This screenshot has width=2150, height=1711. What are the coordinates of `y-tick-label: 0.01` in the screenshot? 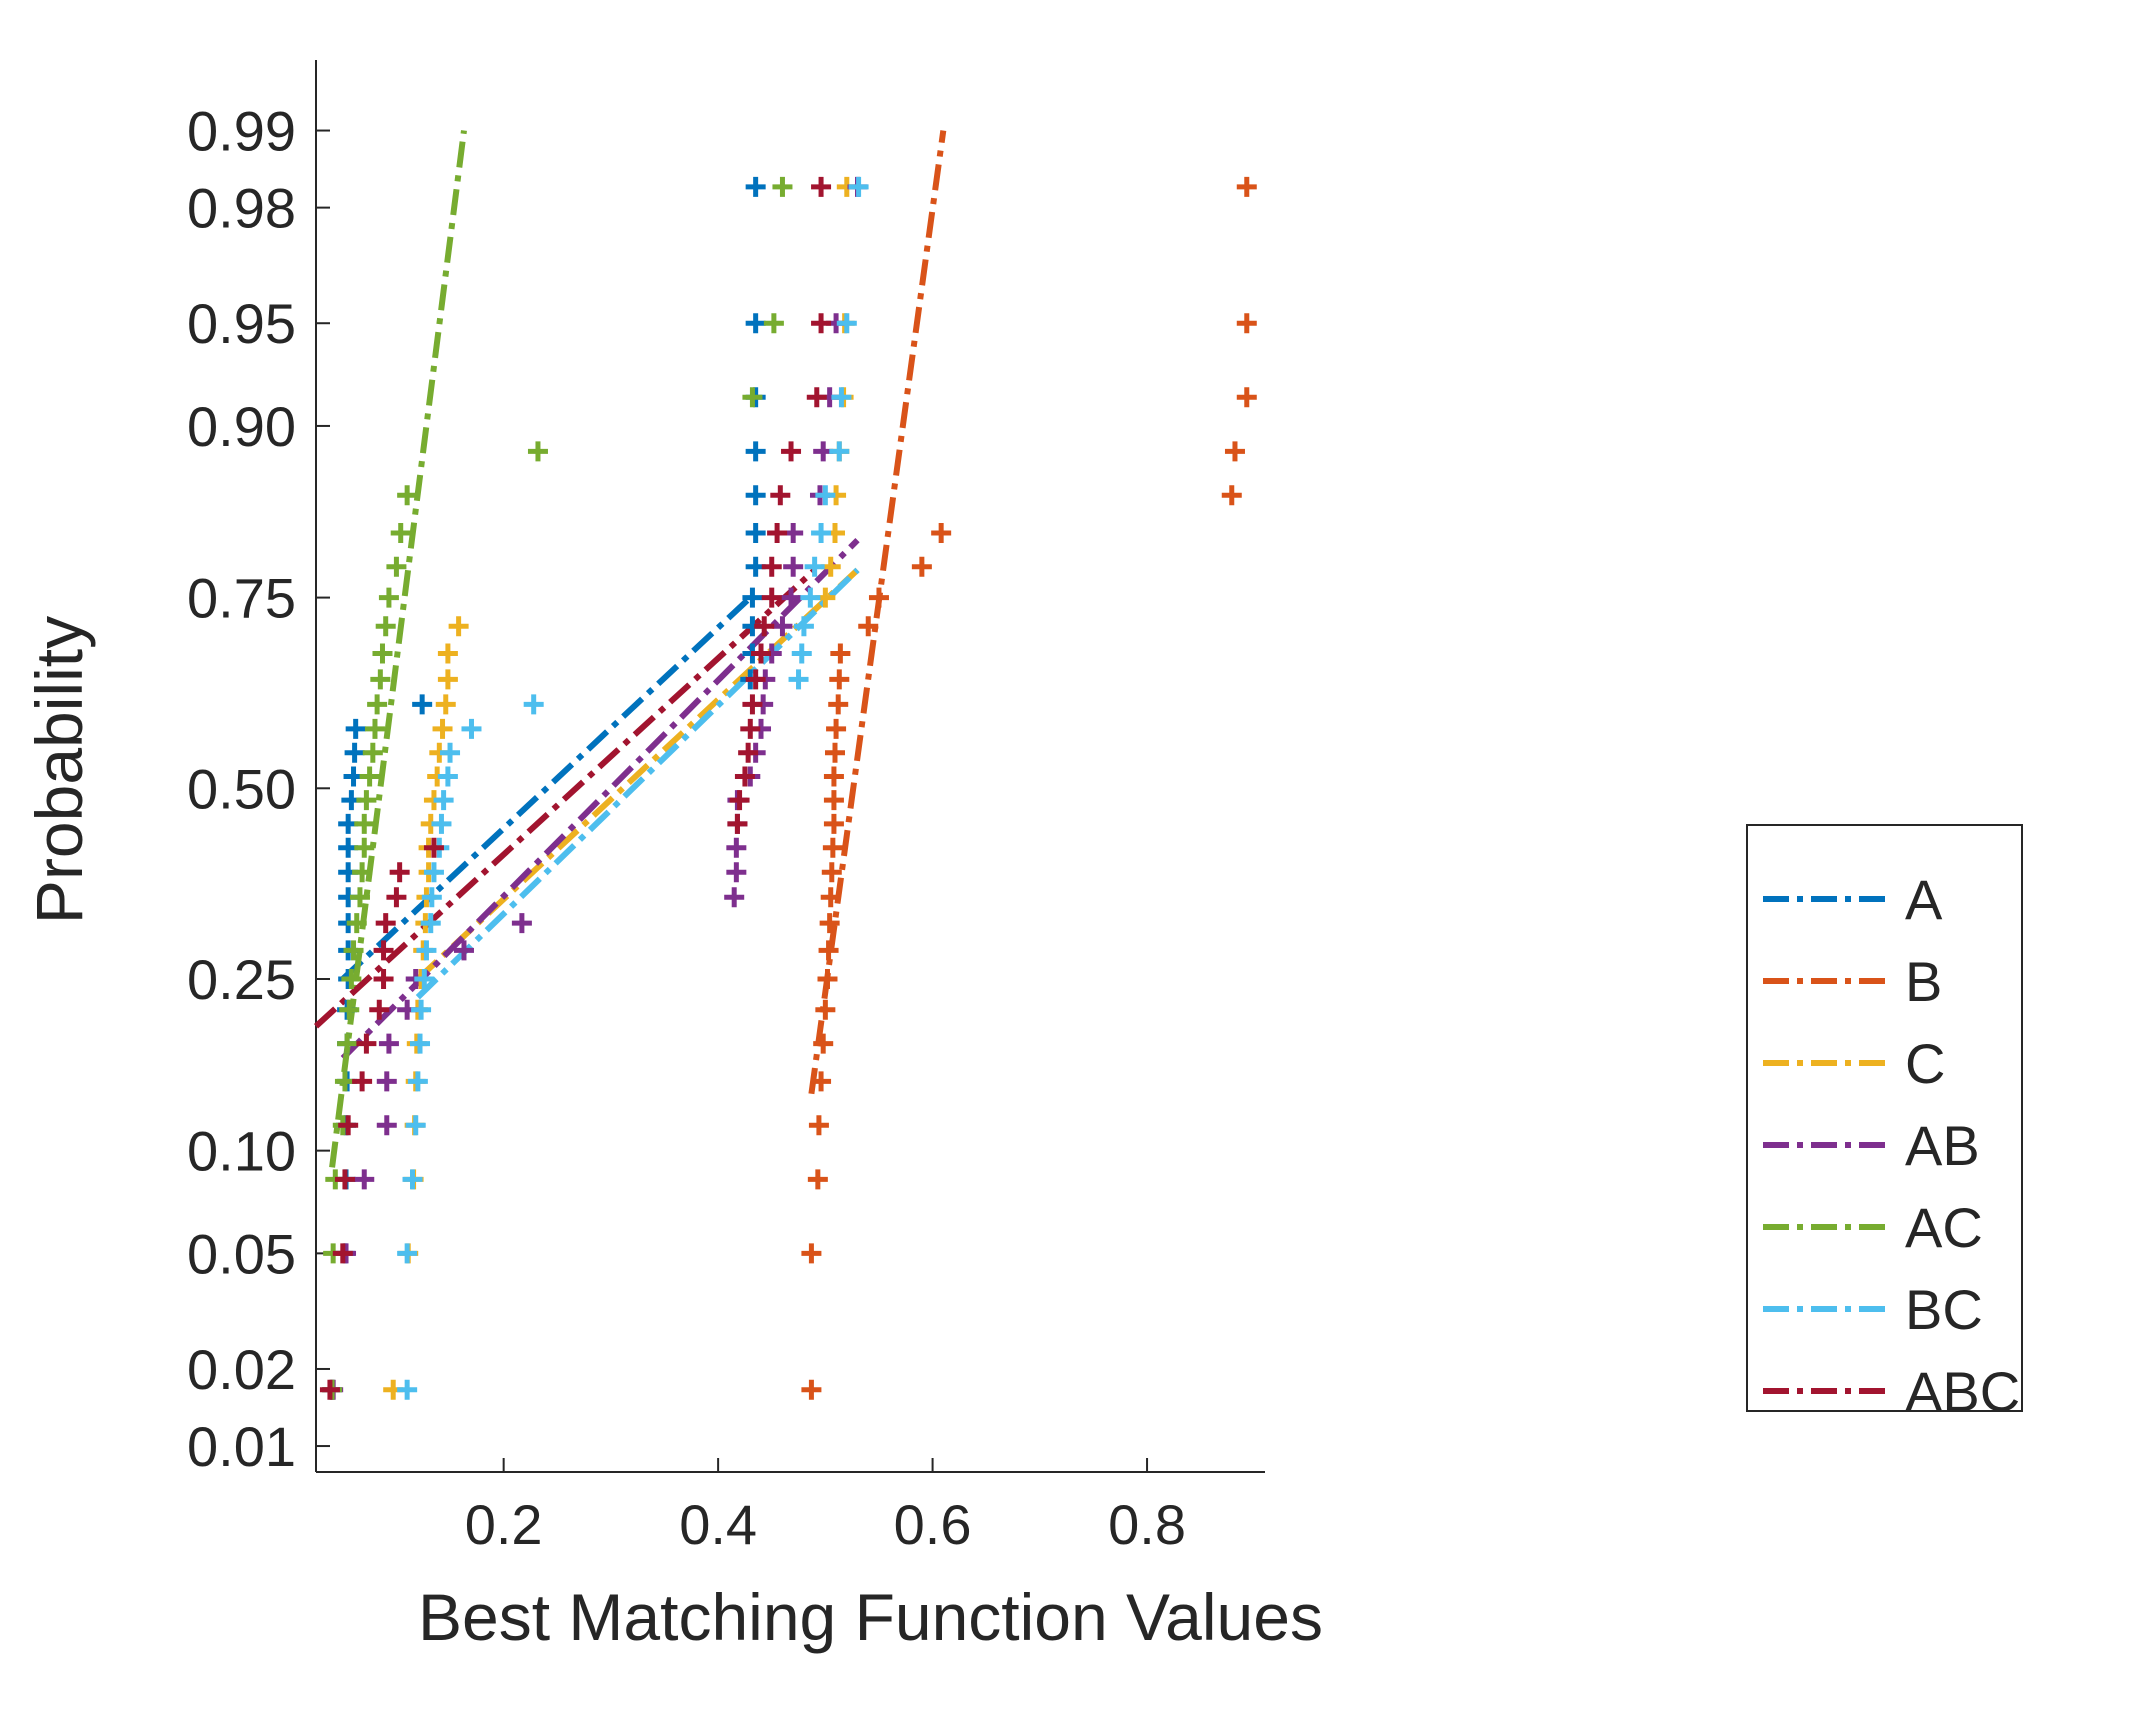 It's located at (241, 1446).